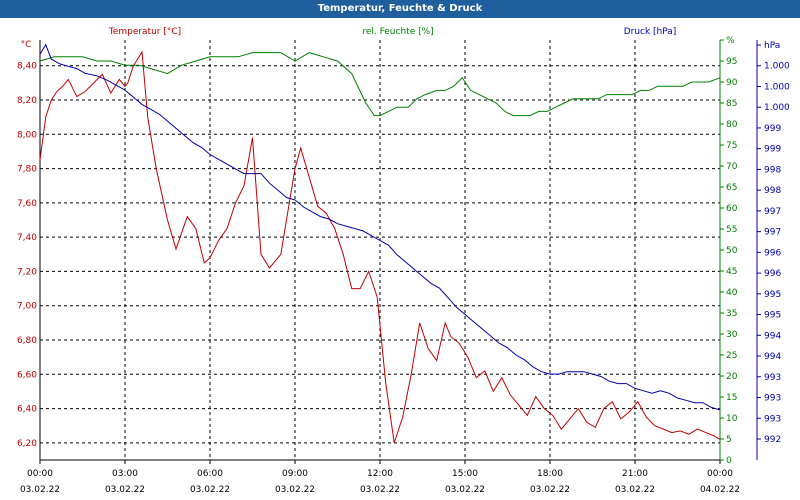 This screenshot has width=800, height=500. Describe the element at coordinates (732, 125) in the screenshot. I see `humidity-tick-label: 80` at that location.